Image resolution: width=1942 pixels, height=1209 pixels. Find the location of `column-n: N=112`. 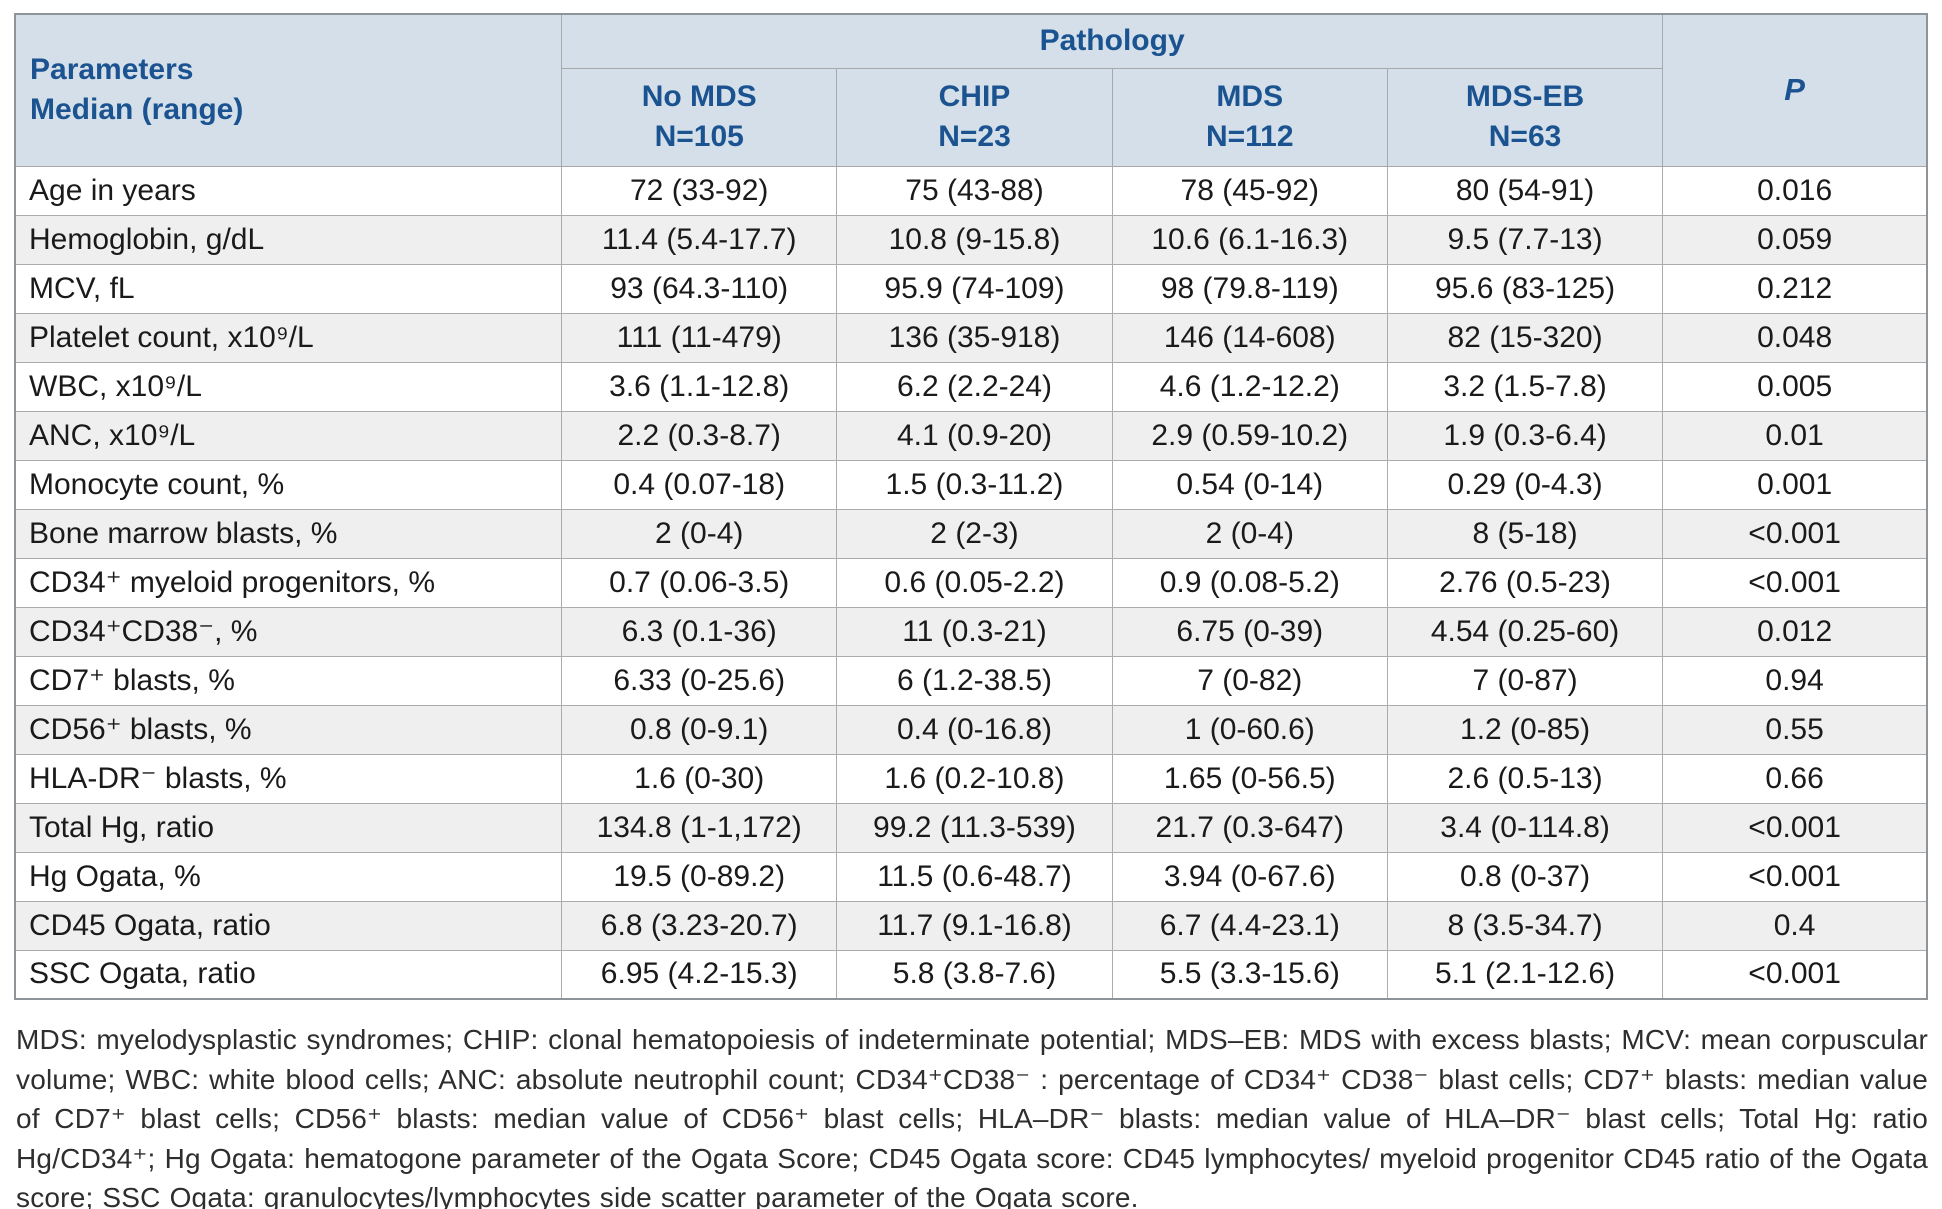

column-n: N=112 is located at coordinates (1249, 136).